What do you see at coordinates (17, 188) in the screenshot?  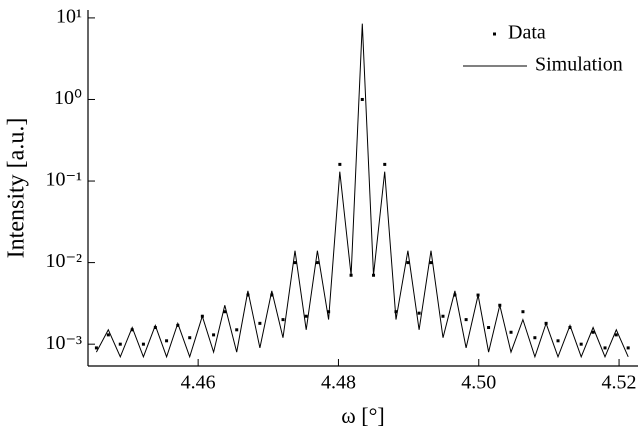 I see `y-axis-title: Intensity [a.u.]` at bounding box center [17, 188].